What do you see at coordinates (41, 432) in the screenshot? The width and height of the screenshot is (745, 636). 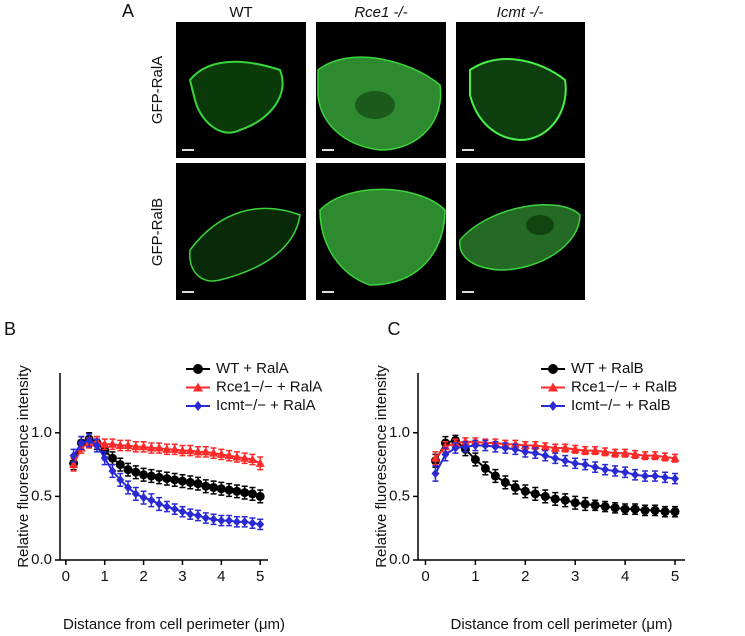 I see `y-tick-label: 1.0` at bounding box center [41, 432].